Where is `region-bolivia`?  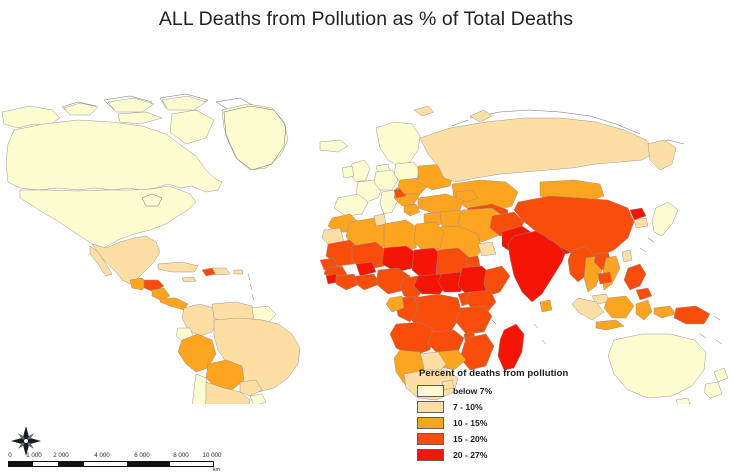
region-bolivia is located at coordinates (225, 375).